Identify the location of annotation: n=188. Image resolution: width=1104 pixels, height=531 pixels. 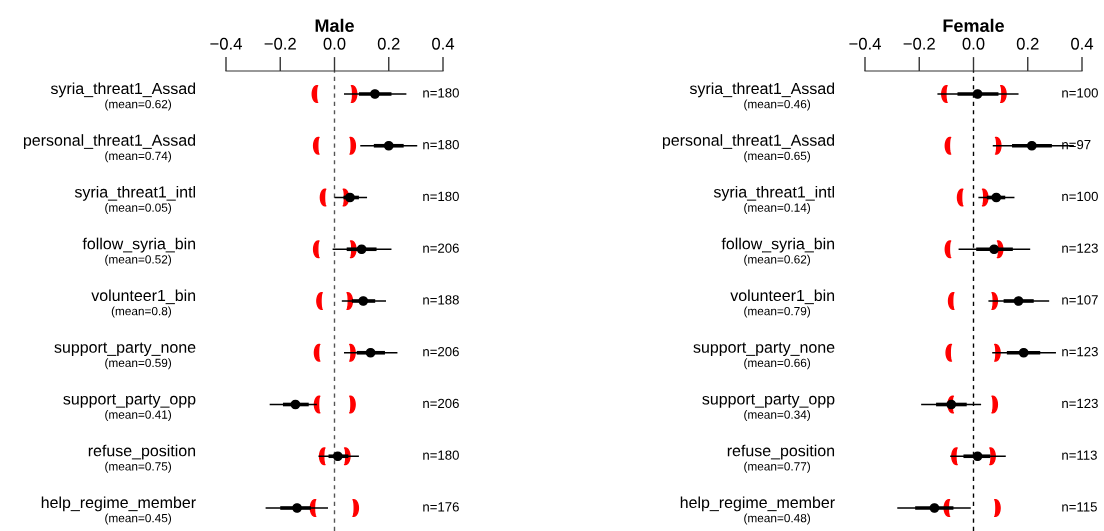
(441, 300).